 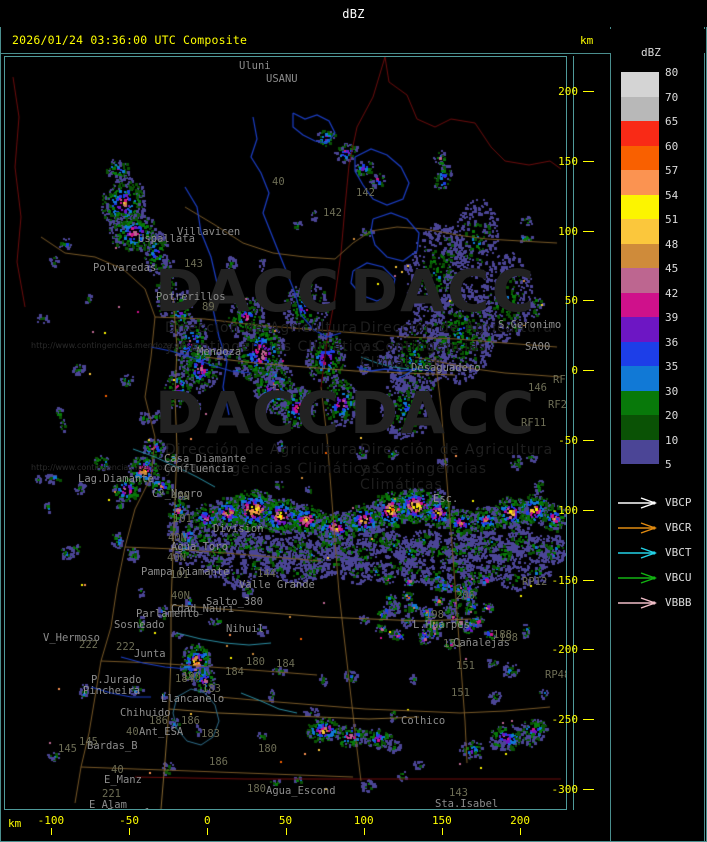 I want to click on route-label: 188, so click(x=502, y=635).